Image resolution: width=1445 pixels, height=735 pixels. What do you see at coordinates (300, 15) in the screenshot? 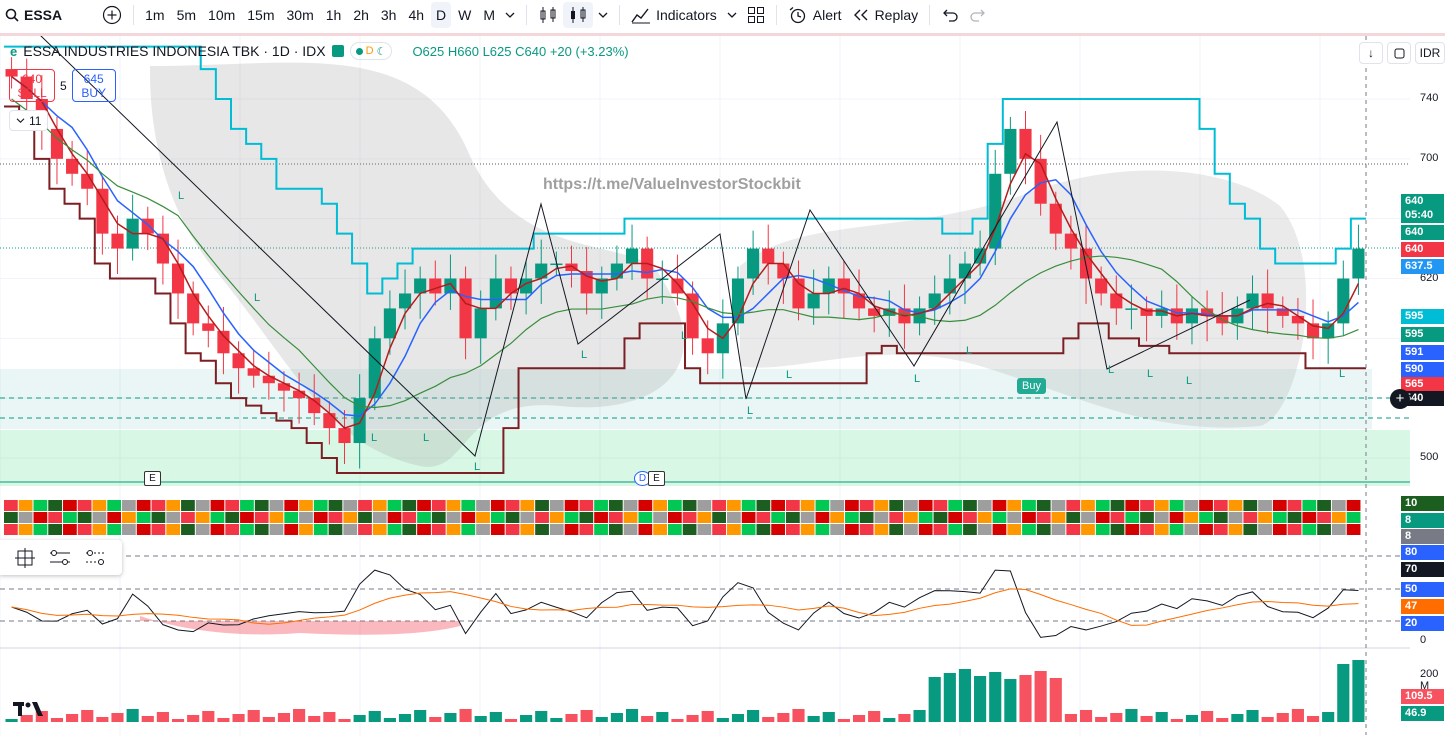
I see `interval-30m: 30m` at bounding box center [300, 15].